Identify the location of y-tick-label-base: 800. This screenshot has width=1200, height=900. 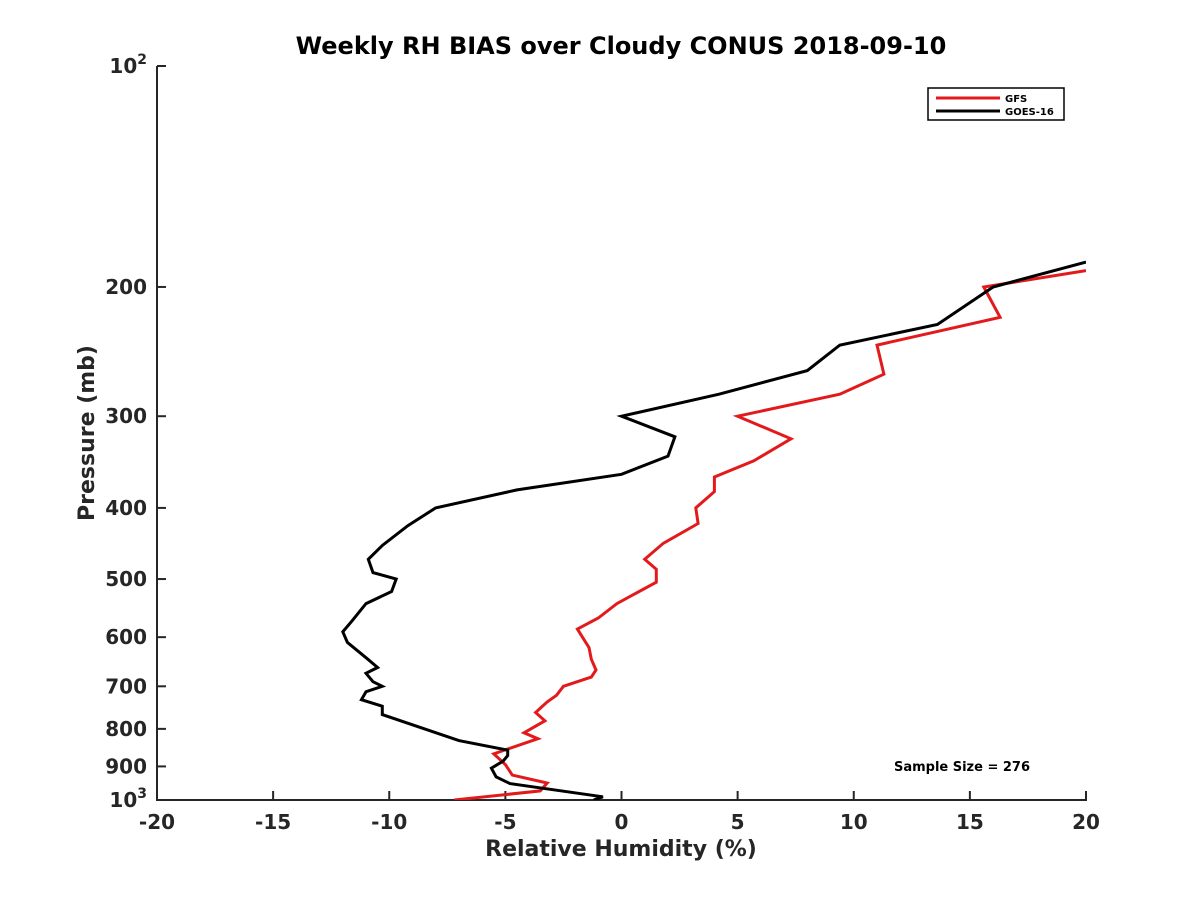
(126, 729).